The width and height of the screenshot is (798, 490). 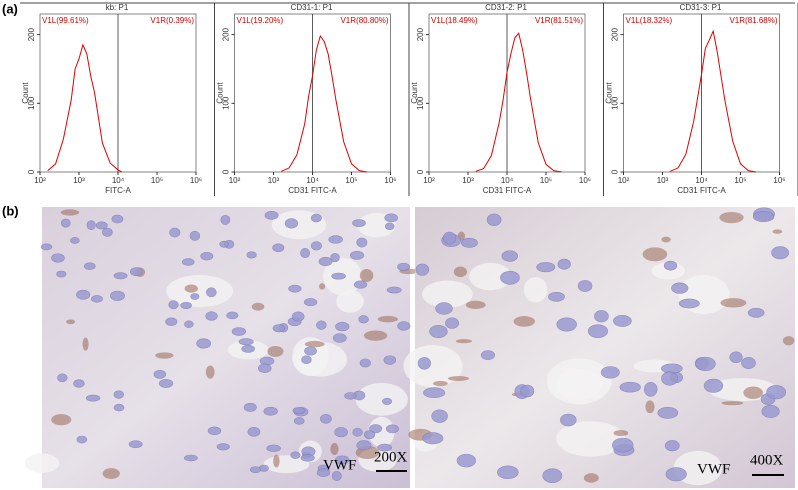 What do you see at coordinates (701, 7) in the screenshot?
I see `chart-title: CD31-3: P1` at bounding box center [701, 7].